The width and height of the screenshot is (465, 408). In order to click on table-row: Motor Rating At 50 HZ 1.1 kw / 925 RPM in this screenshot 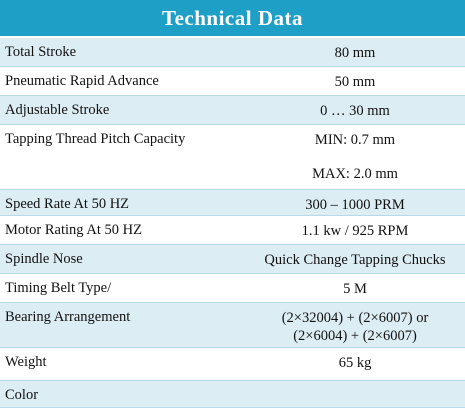, I will do `click(232, 230)`.